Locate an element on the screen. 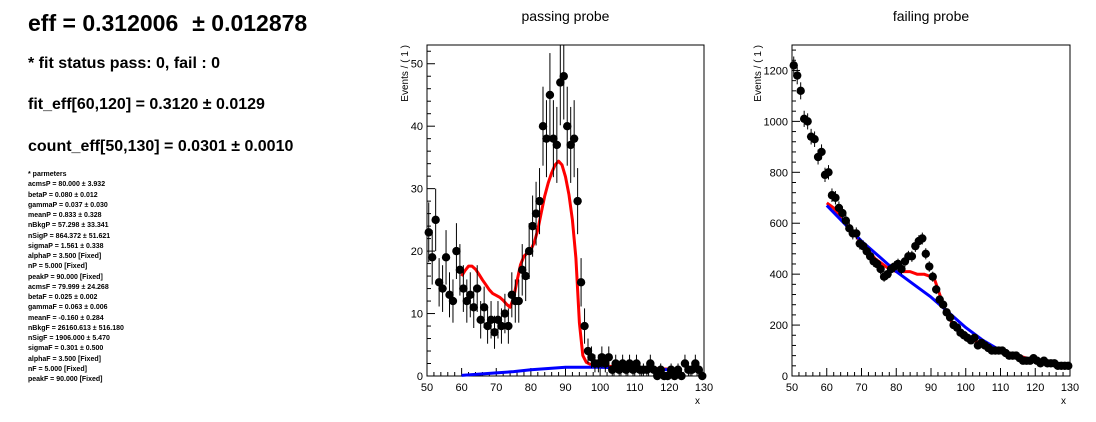  x-tick-label: 90 is located at coordinates (565, 388).